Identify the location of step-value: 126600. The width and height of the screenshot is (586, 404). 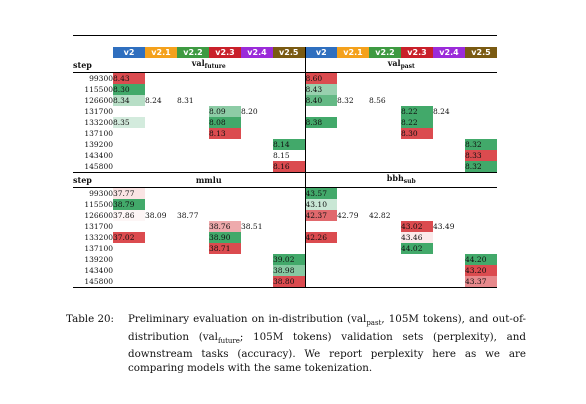
(98, 215).